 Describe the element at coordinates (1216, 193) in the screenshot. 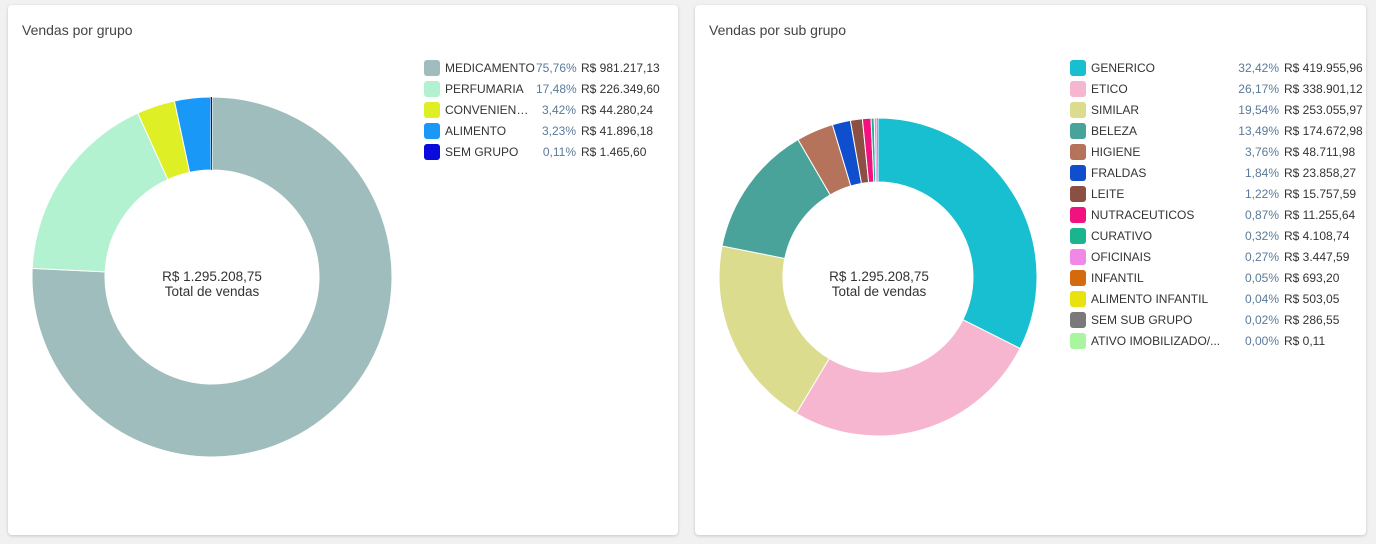

I see `legend-item: LEITE 1,22% R$ 15.757,59` at that location.